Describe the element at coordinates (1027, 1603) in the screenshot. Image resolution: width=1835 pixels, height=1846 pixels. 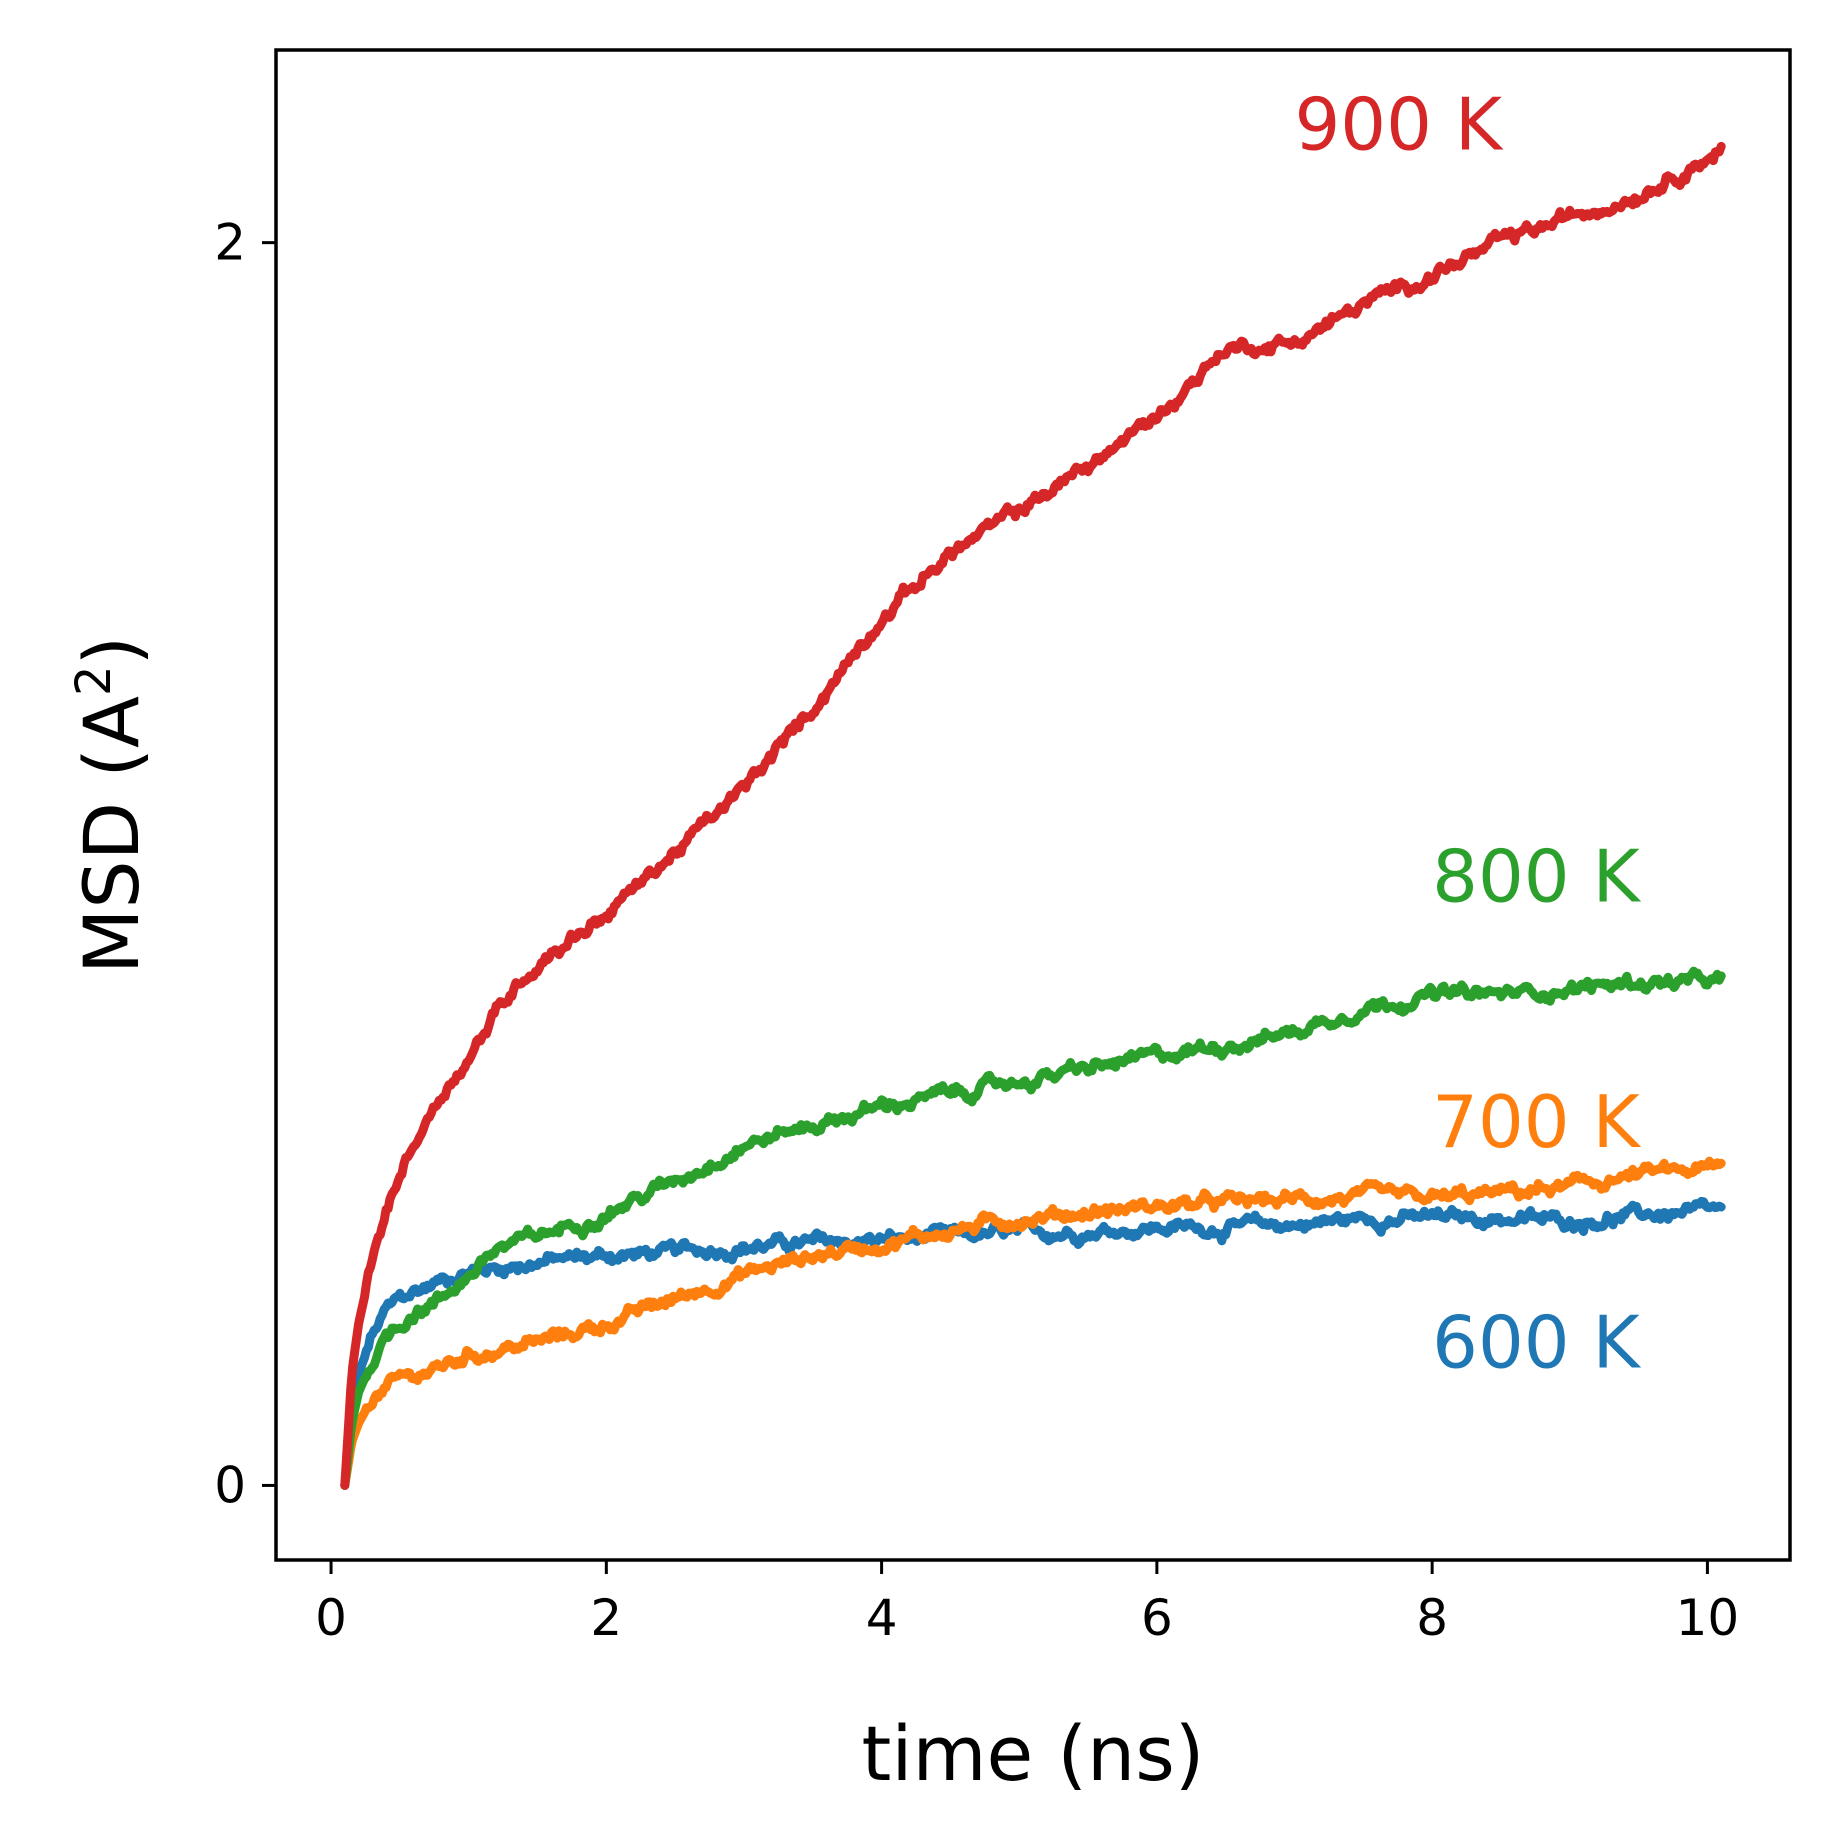
I see `x-axis-ticks: 0 2 4 6 8 10` at that location.